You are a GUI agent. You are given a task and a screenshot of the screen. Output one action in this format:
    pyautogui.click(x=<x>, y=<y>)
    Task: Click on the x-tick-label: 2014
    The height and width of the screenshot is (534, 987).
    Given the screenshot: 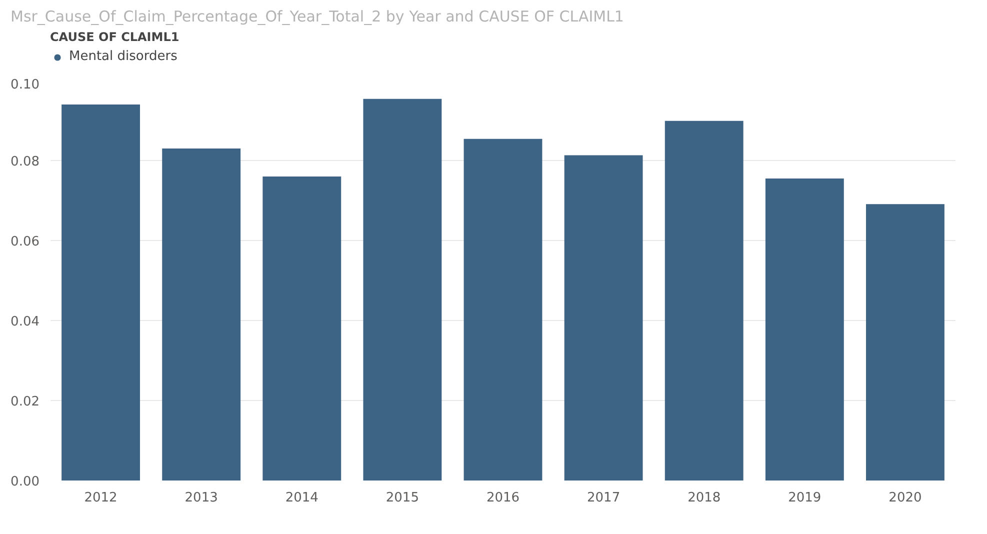 What is the action you would take?
    pyautogui.click(x=301, y=498)
    